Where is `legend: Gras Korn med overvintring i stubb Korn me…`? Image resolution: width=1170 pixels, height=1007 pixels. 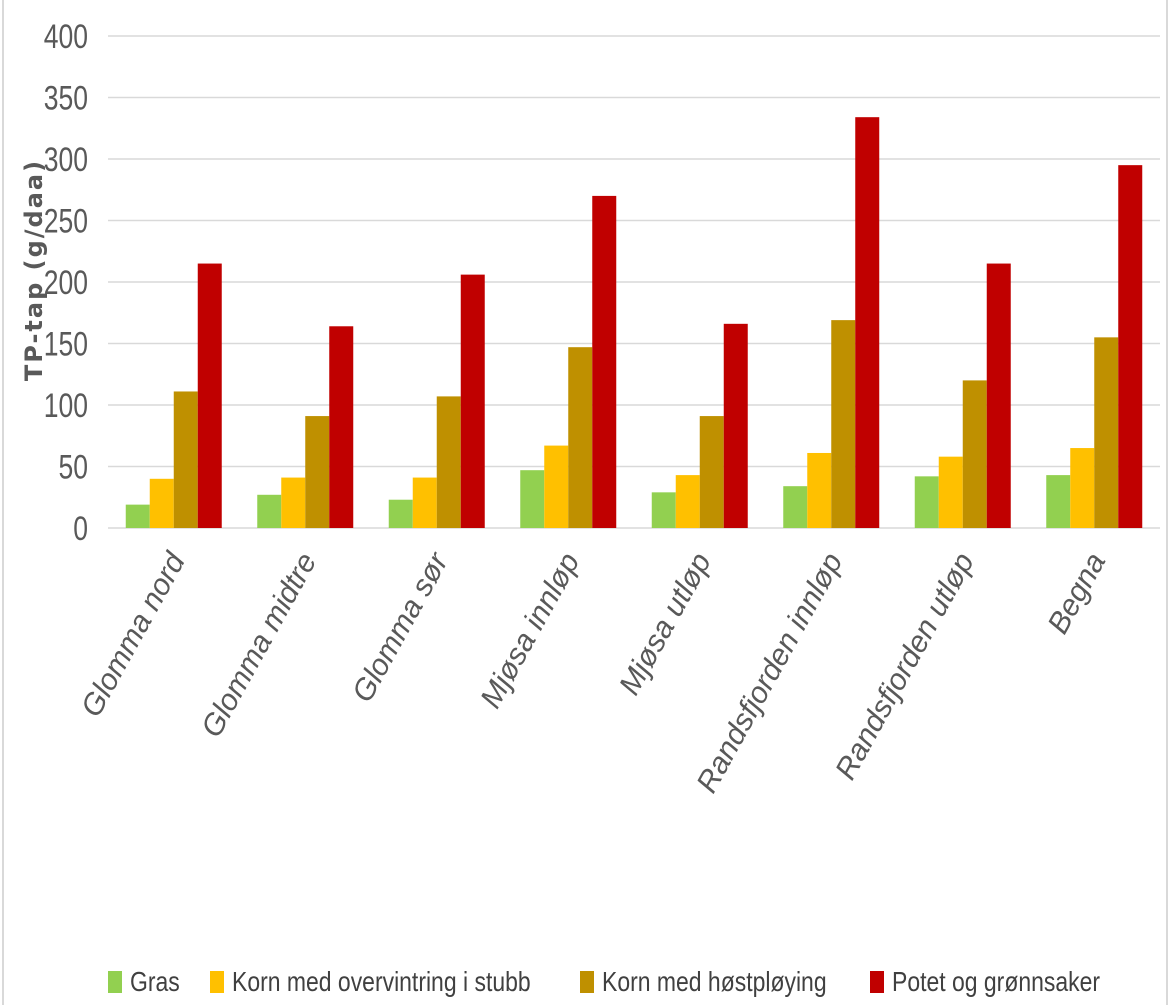 legend: Gras Korn med overvintring i stubb Korn me… is located at coordinates (585, 982).